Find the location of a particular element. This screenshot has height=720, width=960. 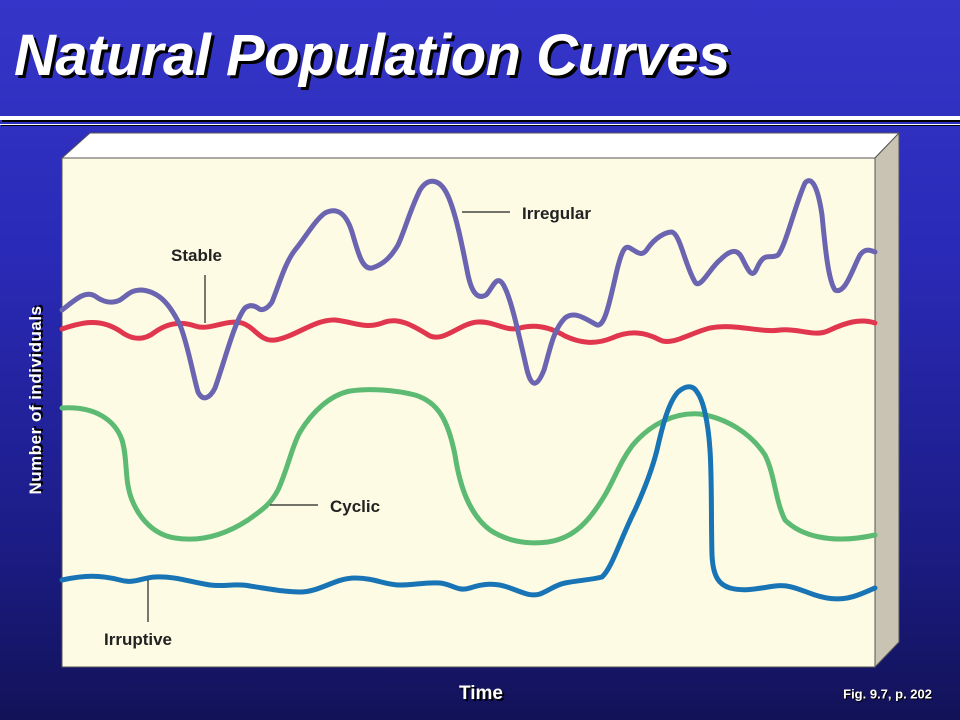

label-stable: Stable is located at coordinates (196, 255).